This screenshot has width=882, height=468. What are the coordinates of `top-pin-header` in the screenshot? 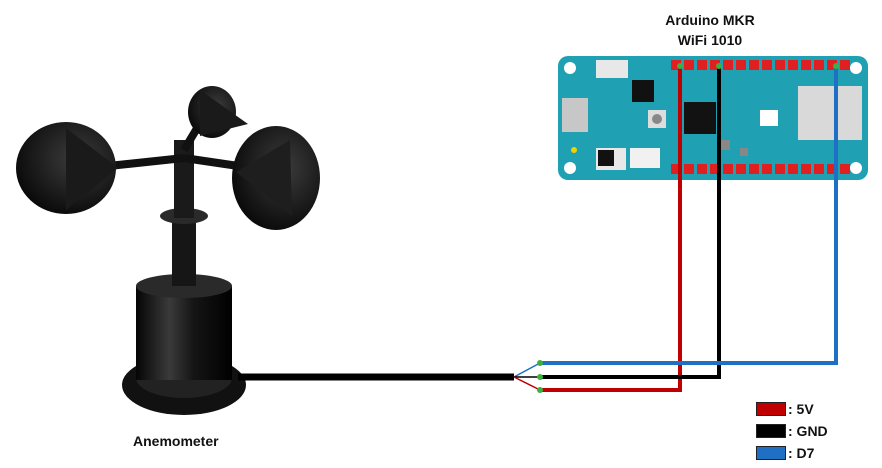 It's located at (760, 65).